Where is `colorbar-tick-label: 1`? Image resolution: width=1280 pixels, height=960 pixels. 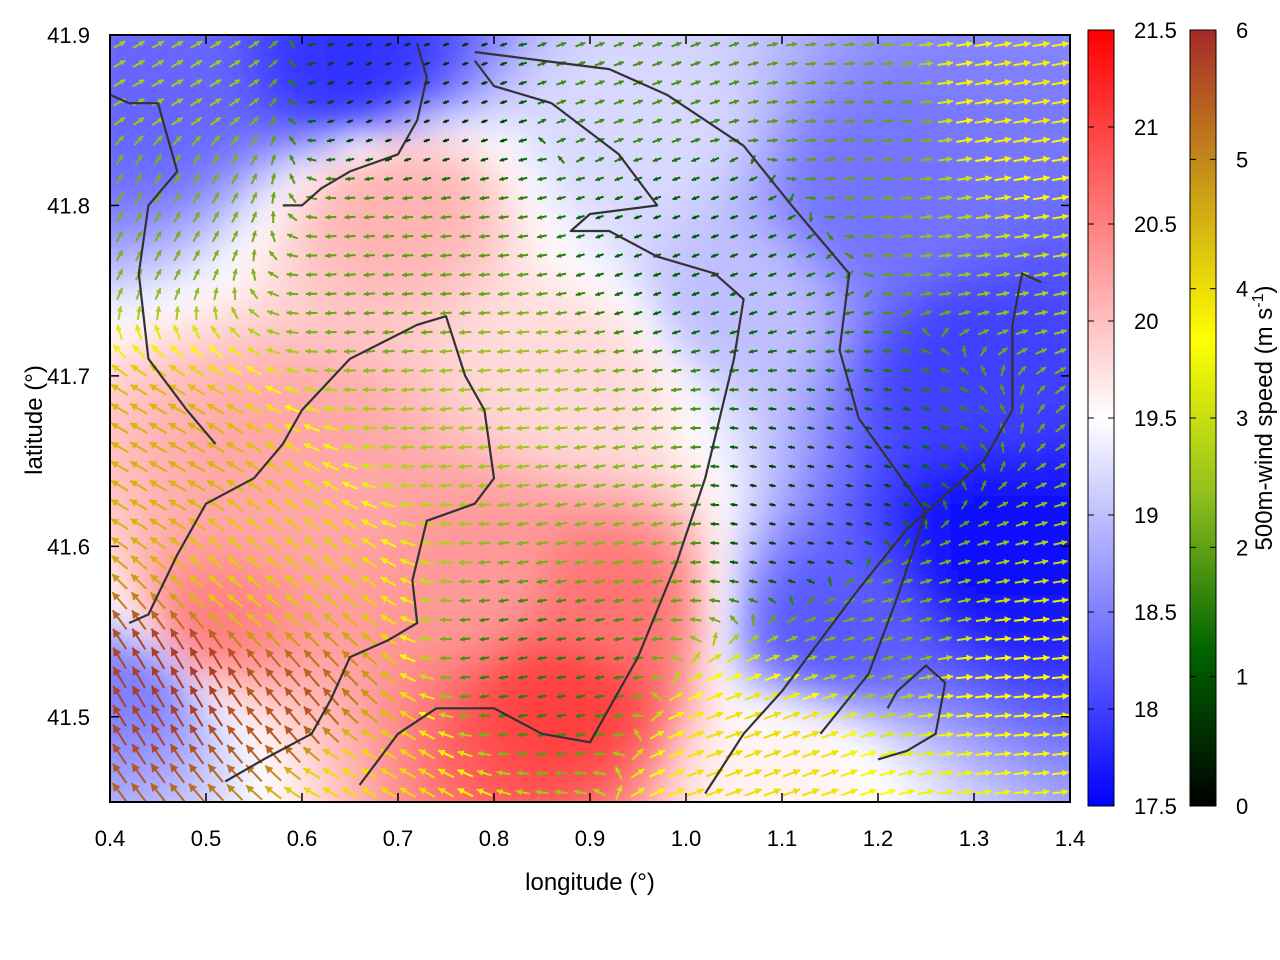
colorbar-tick-label: 1 is located at coordinates (1242, 677).